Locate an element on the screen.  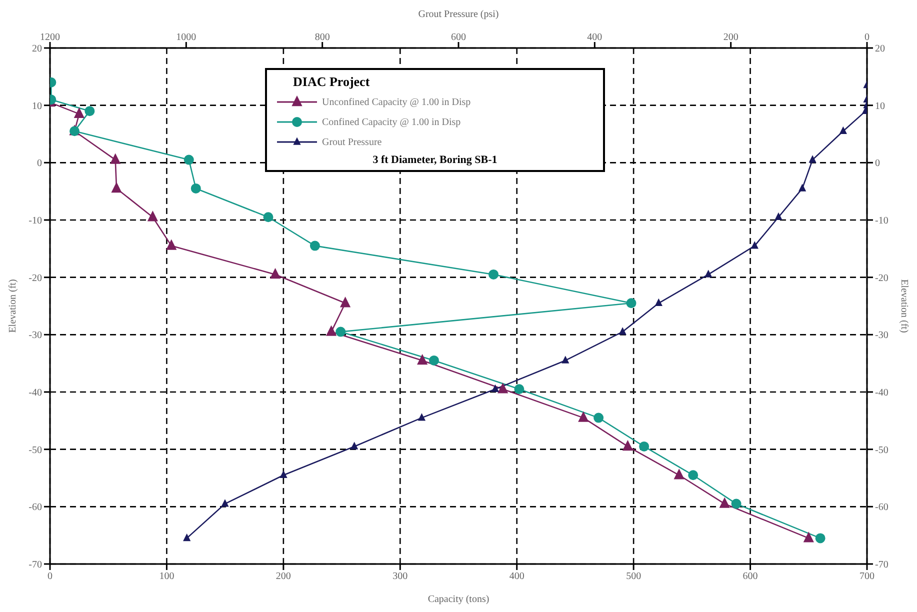
y2-tick-label: -60 is located at coordinates (881, 508).